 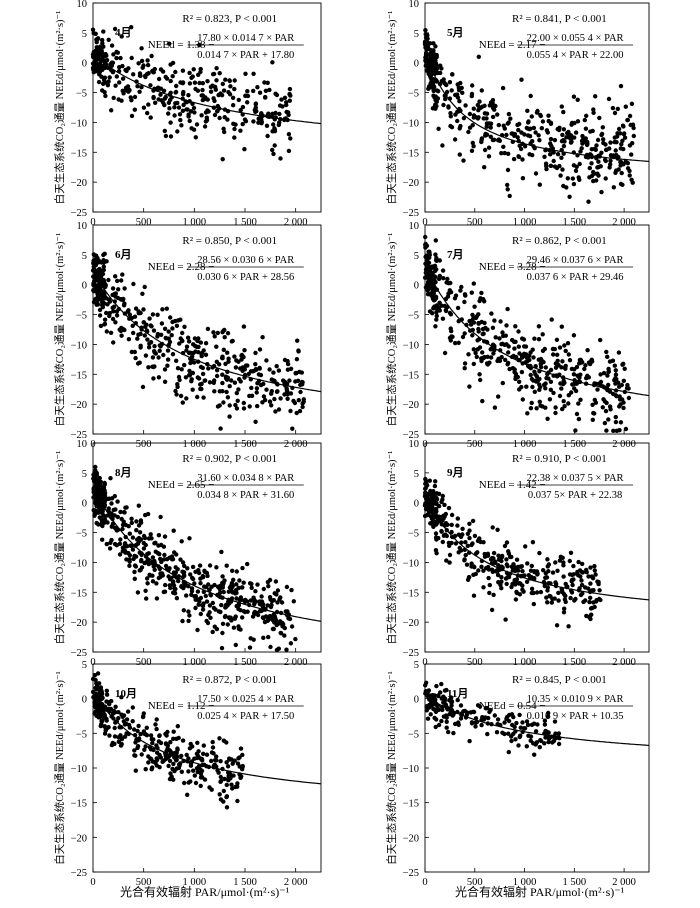 What do you see at coordinates (79, 345) in the screenshot?
I see `y-tick-label: −10` at bounding box center [79, 345].